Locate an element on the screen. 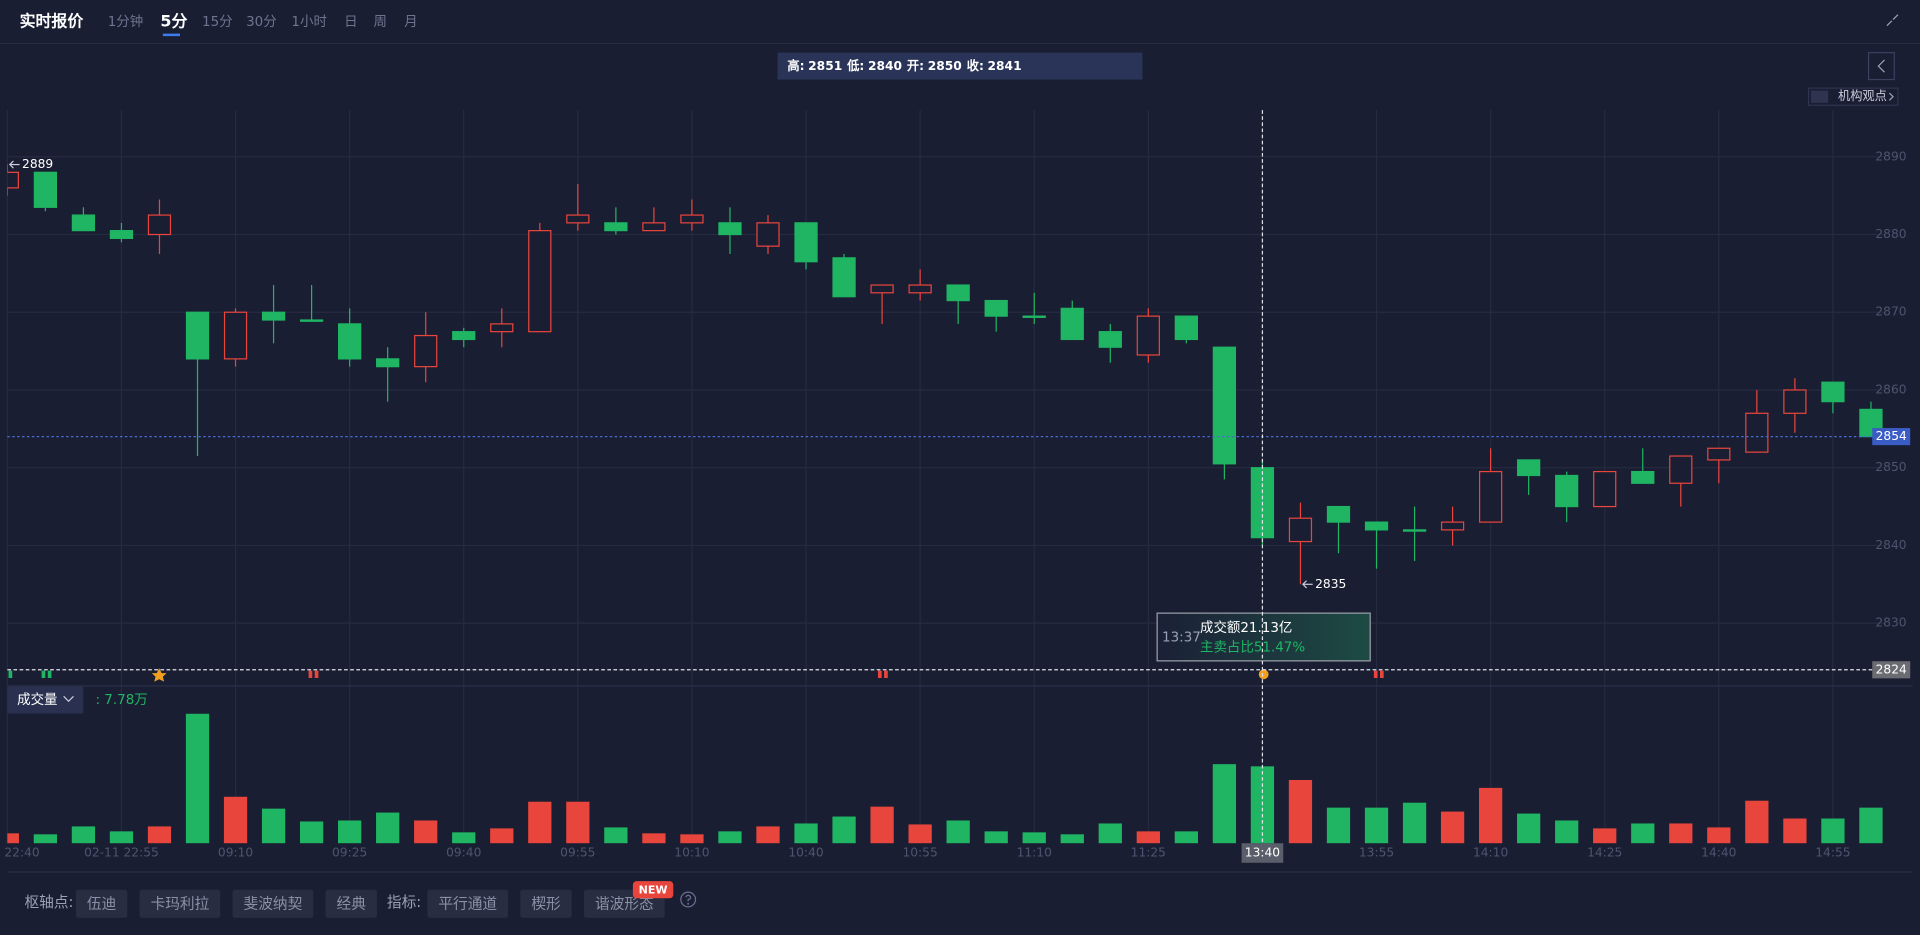  timeframe-tab: 5分 is located at coordinates (173, 21).